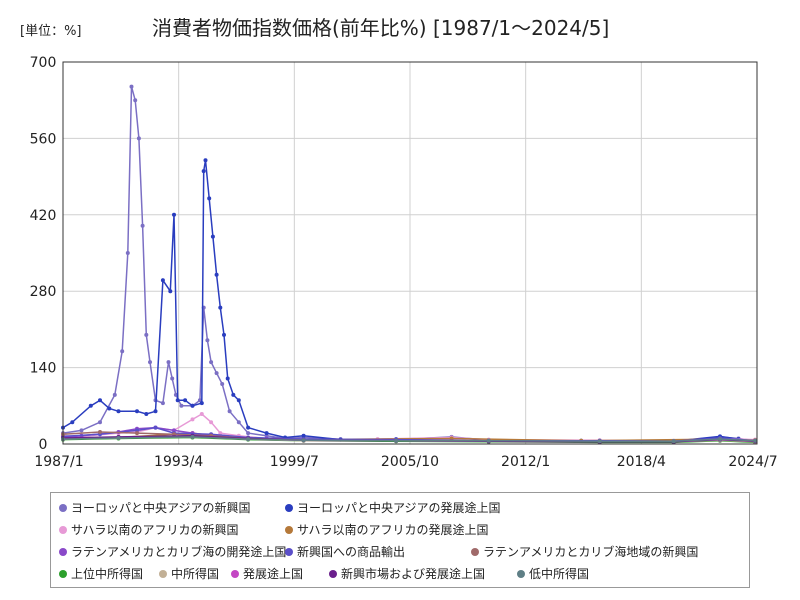 Image resolution: width=800 pixels, height=600 pixels. I want to click on legend-label: ラテンアメリカとカリブ海の開発途上国, so click(179, 552).